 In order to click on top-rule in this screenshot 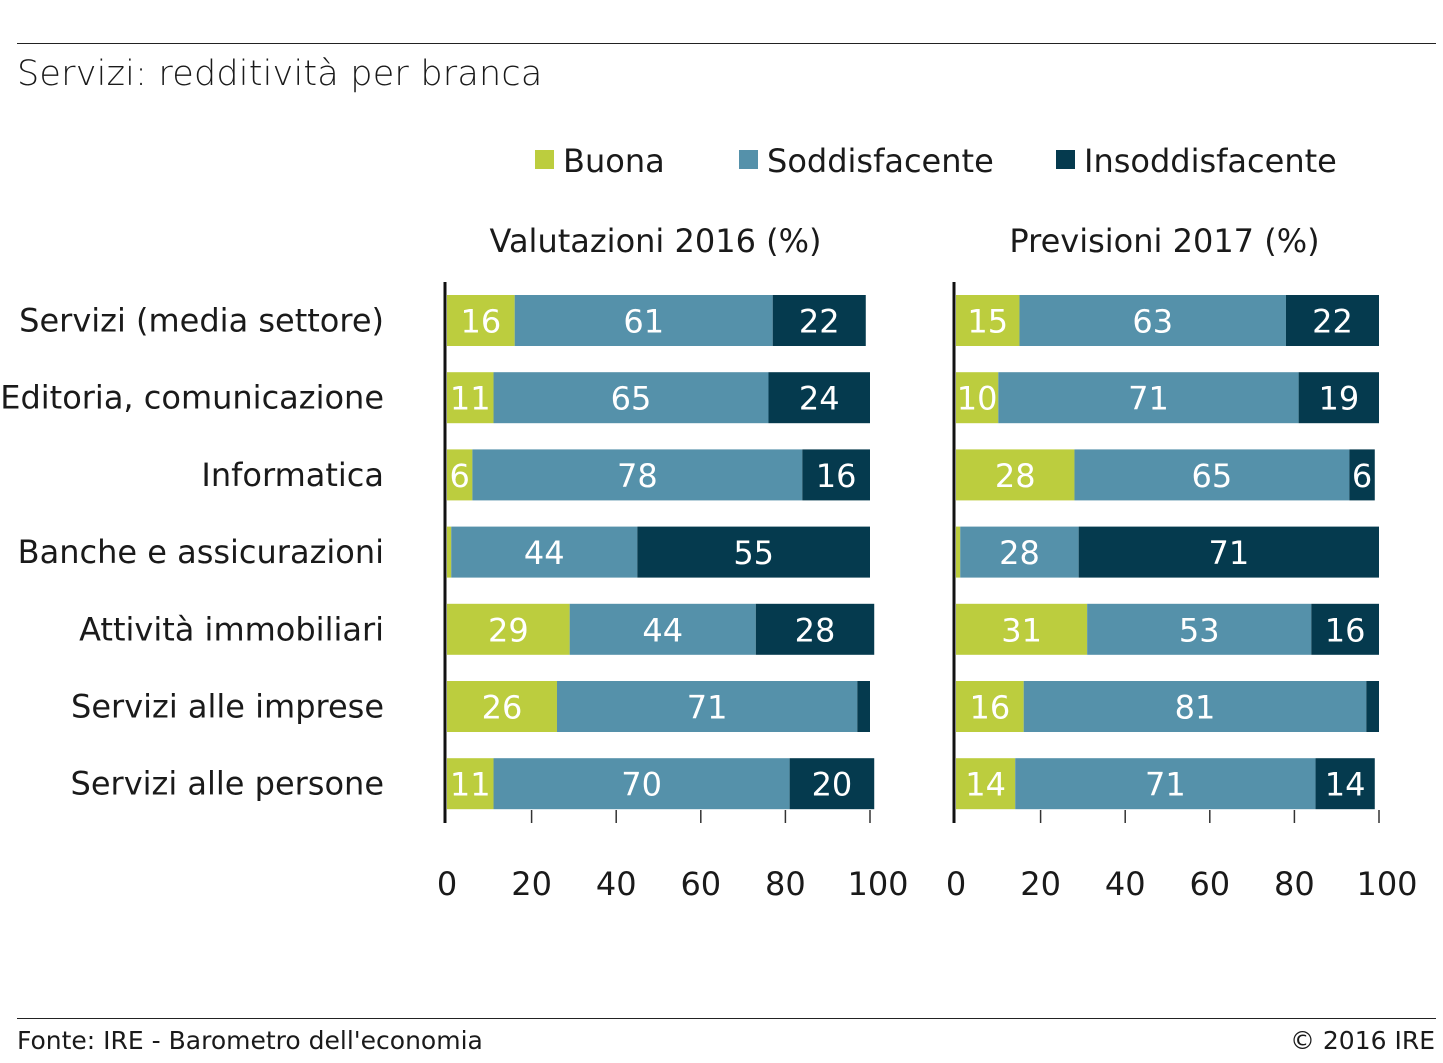, I will do `click(726, 43)`.